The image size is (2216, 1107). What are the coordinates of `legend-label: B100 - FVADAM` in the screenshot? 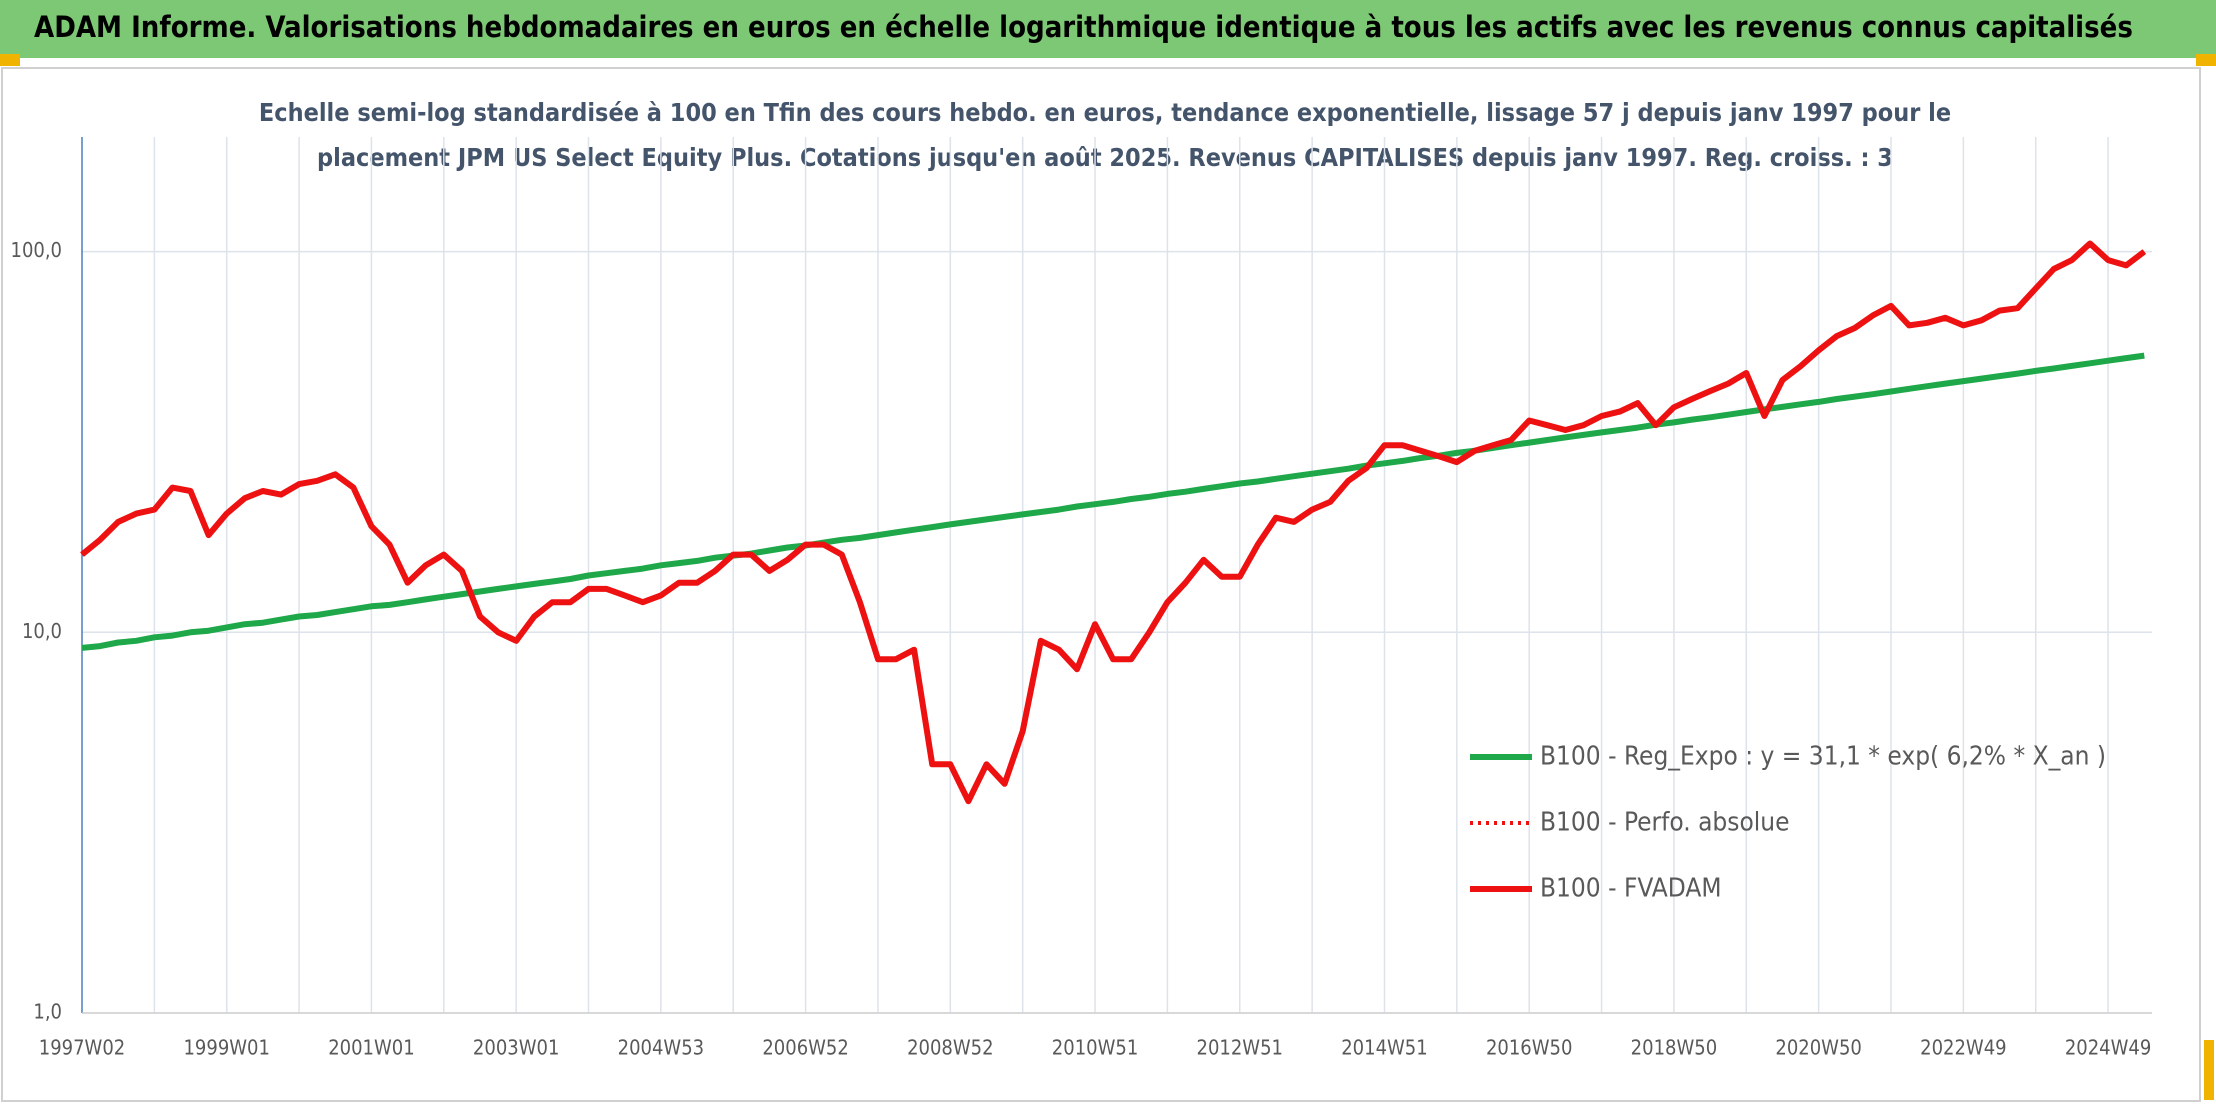 It's located at (1631, 889).